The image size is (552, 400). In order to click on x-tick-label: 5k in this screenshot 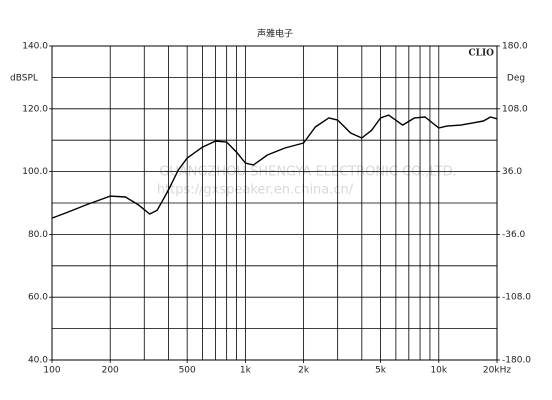, I will do `click(381, 371)`.